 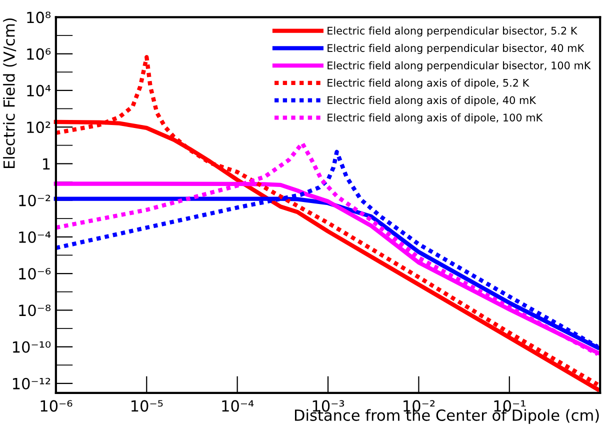 I want to click on y-tick-label: 10², so click(x=38, y=127).